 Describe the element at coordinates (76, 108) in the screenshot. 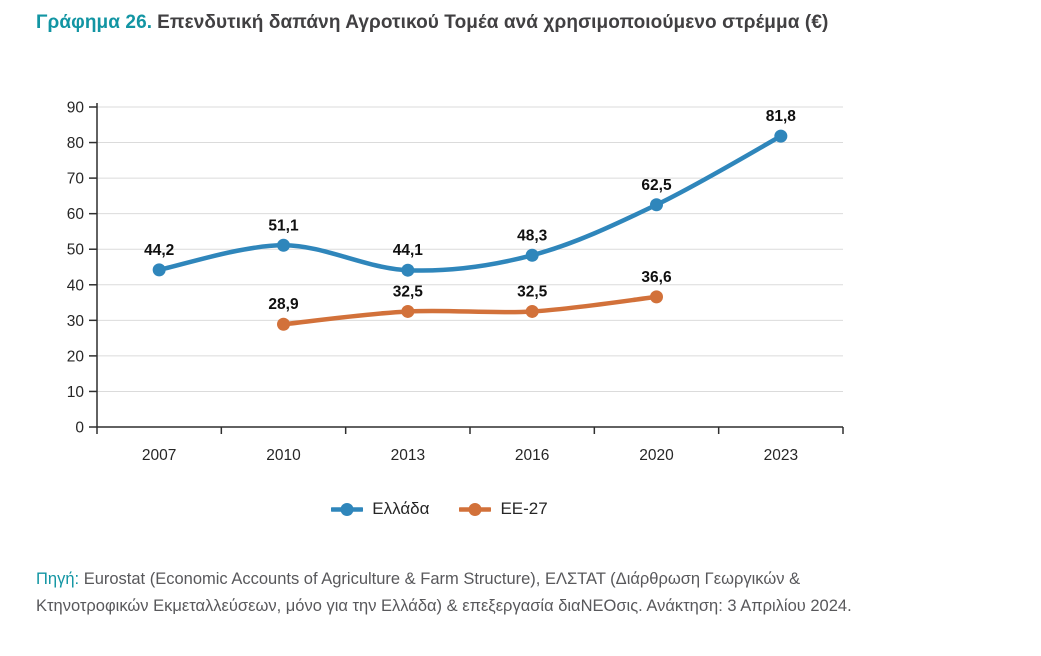

I see `svg-text: 90` at that location.